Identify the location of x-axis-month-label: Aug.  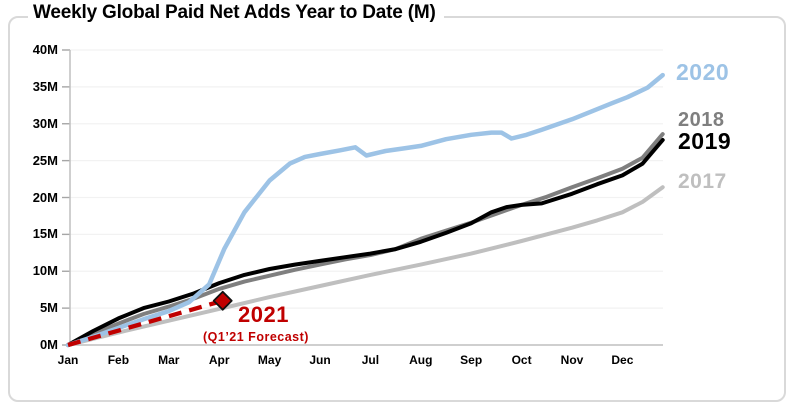
(421, 360).